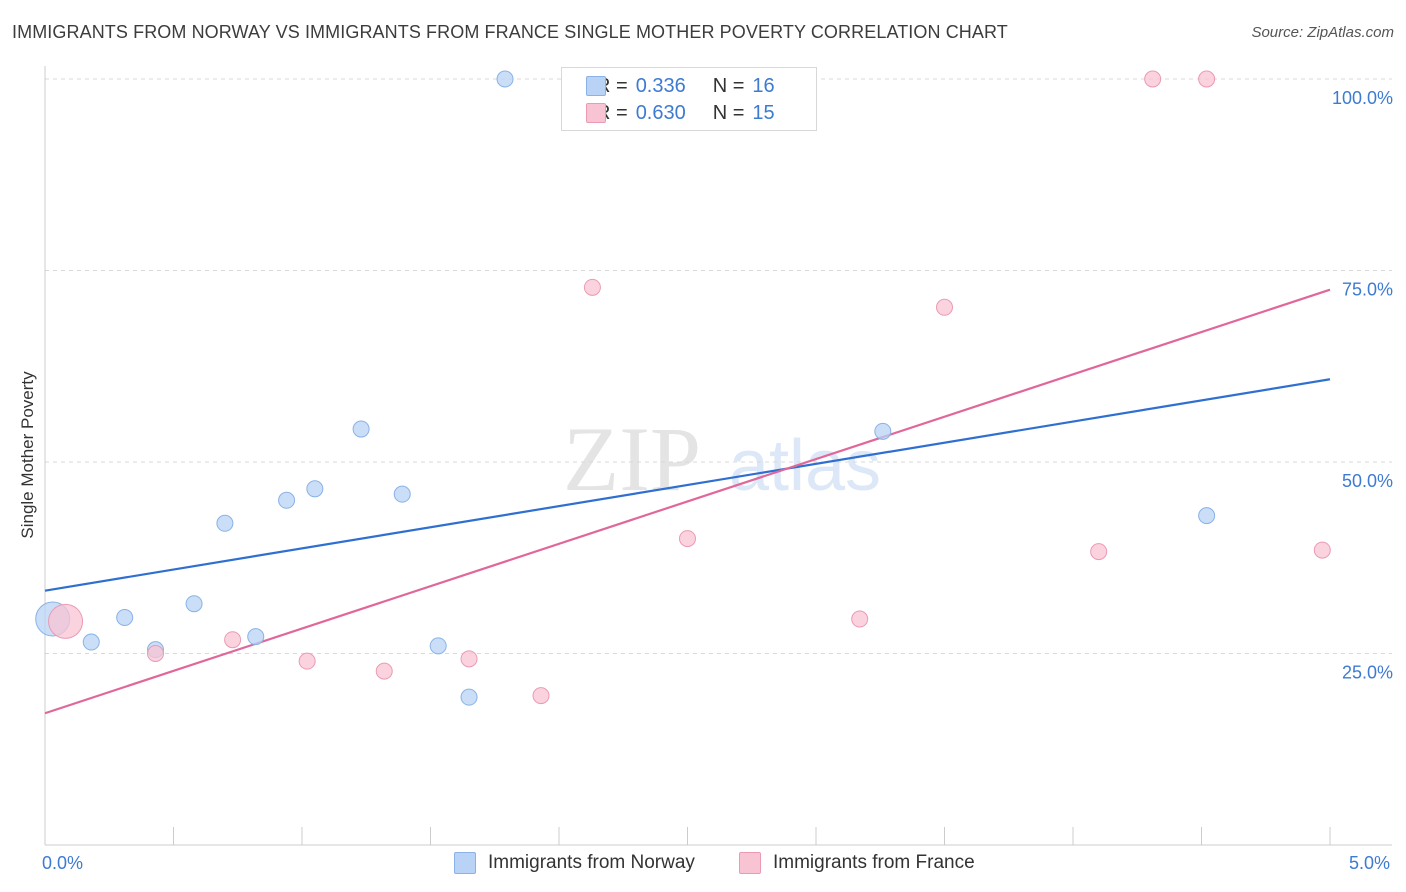  What do you see at coordinates (1367, 673) in the screenshot?
I see `y-tick-label: 25.0%` at bounding box center [1367, 673].